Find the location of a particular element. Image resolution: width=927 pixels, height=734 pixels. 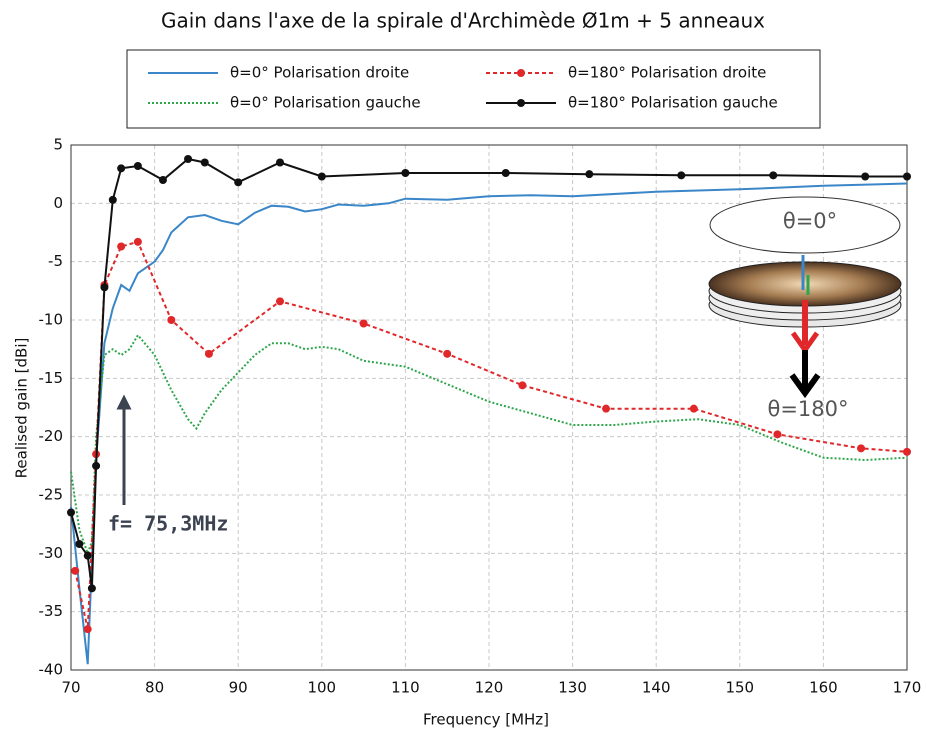

y-tick-label: 0 is located at coordinates (58, 203).